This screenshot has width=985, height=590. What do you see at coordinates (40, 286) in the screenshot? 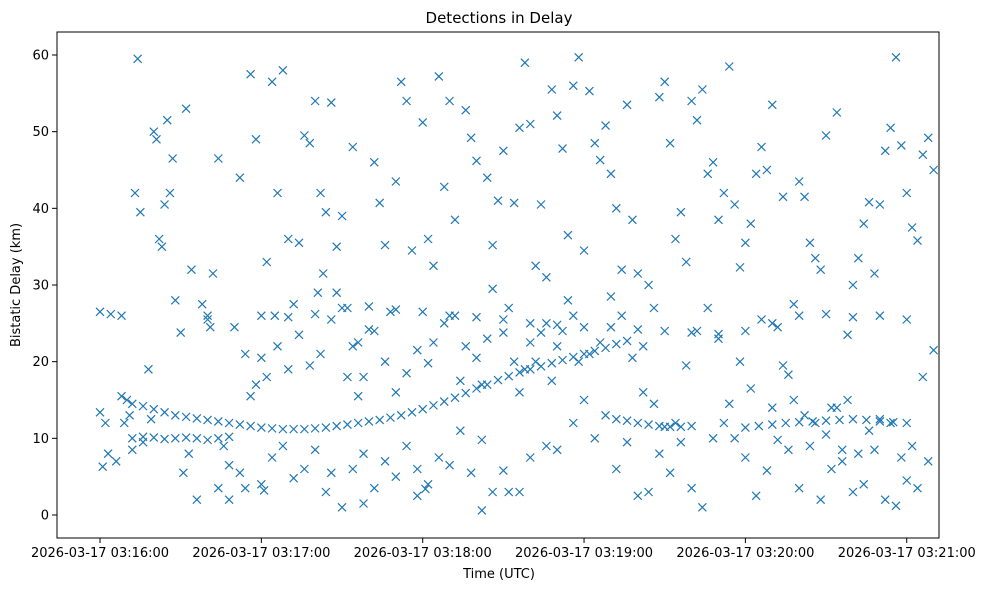
I see `y-tick-label: 30` at bounding box center [40, 286].